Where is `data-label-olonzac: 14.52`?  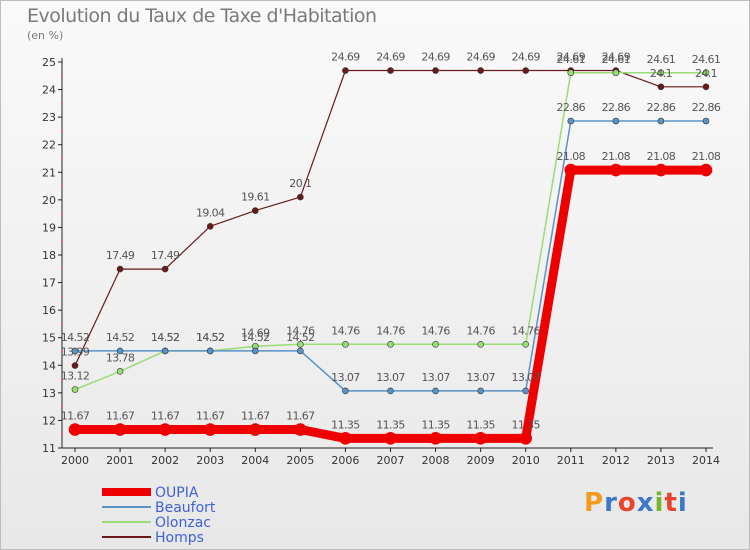
data-label-olonzac: 14.52 is located at coordinates (210, 337).